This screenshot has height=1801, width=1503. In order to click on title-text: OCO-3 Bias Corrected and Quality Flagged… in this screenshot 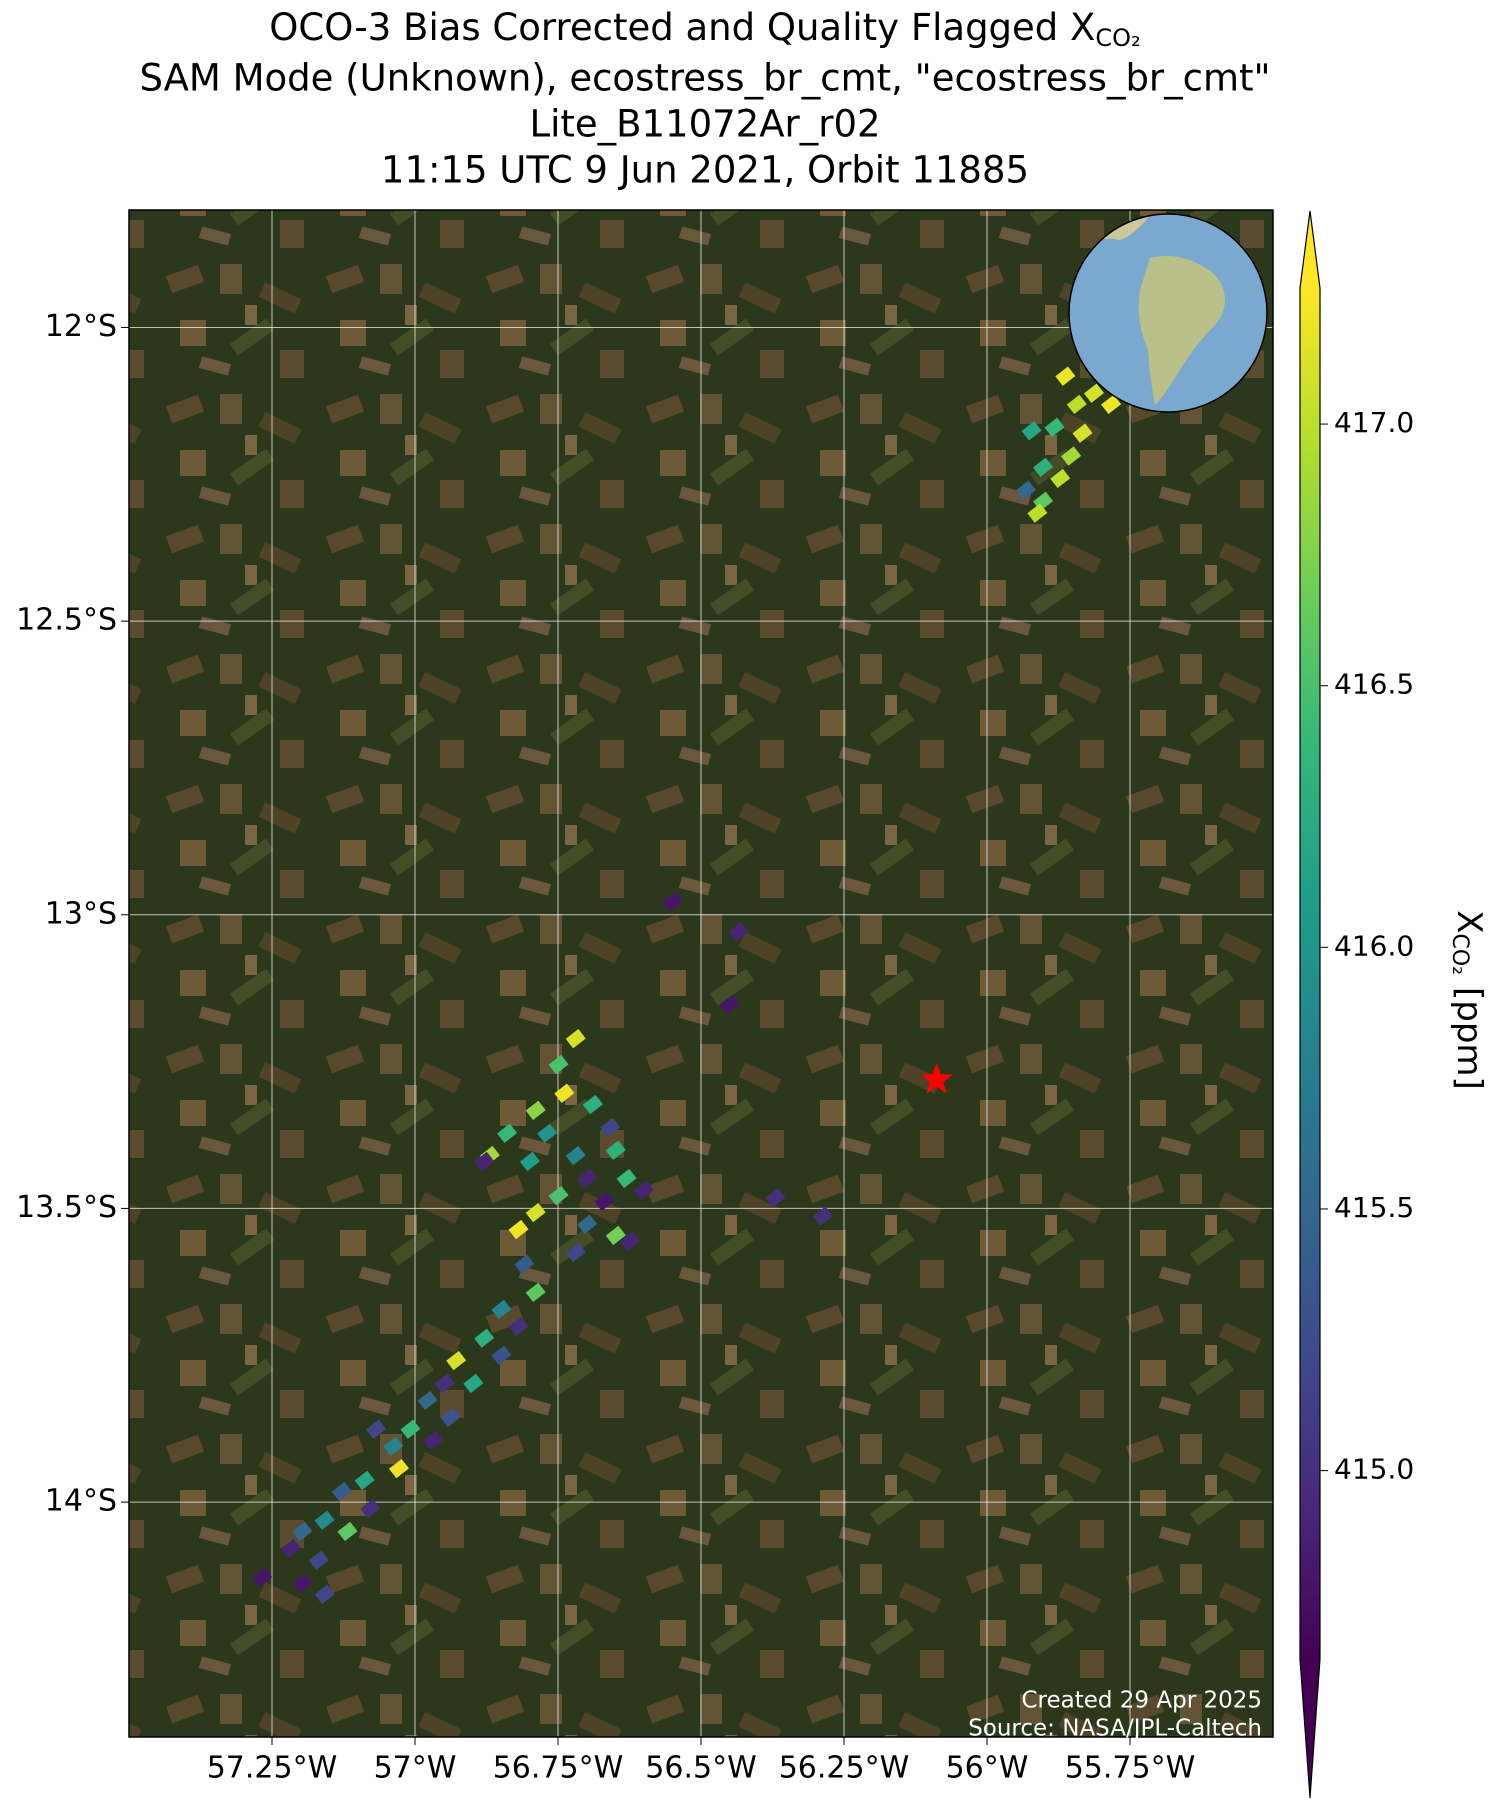, I will do `click(682, 27)`.